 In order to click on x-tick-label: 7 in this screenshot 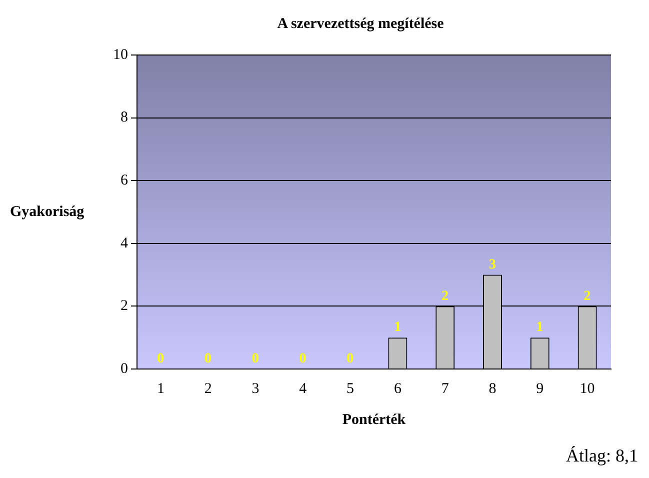, I will do `click(445, 388)`.